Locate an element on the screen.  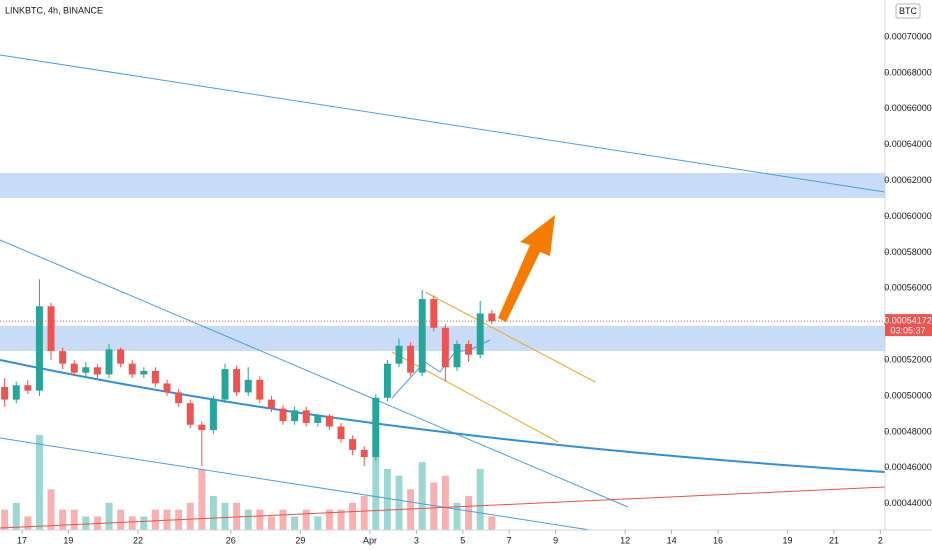
x-tick-label: Apr is located at coordinates (370, 540).